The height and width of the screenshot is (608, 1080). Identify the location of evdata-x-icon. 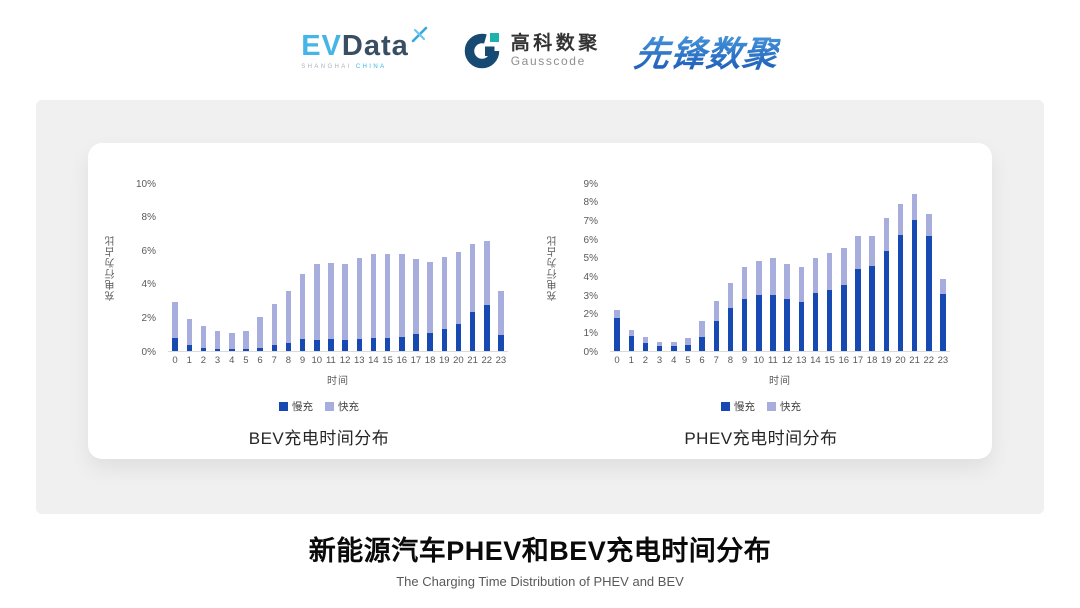
(419, 34).